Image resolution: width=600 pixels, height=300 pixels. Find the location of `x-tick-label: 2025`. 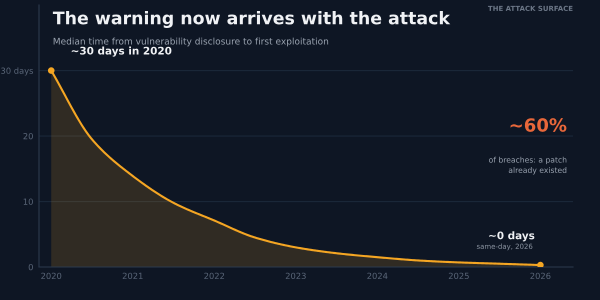

x-tick-label: 2025 is located at coordinates (458, 276).